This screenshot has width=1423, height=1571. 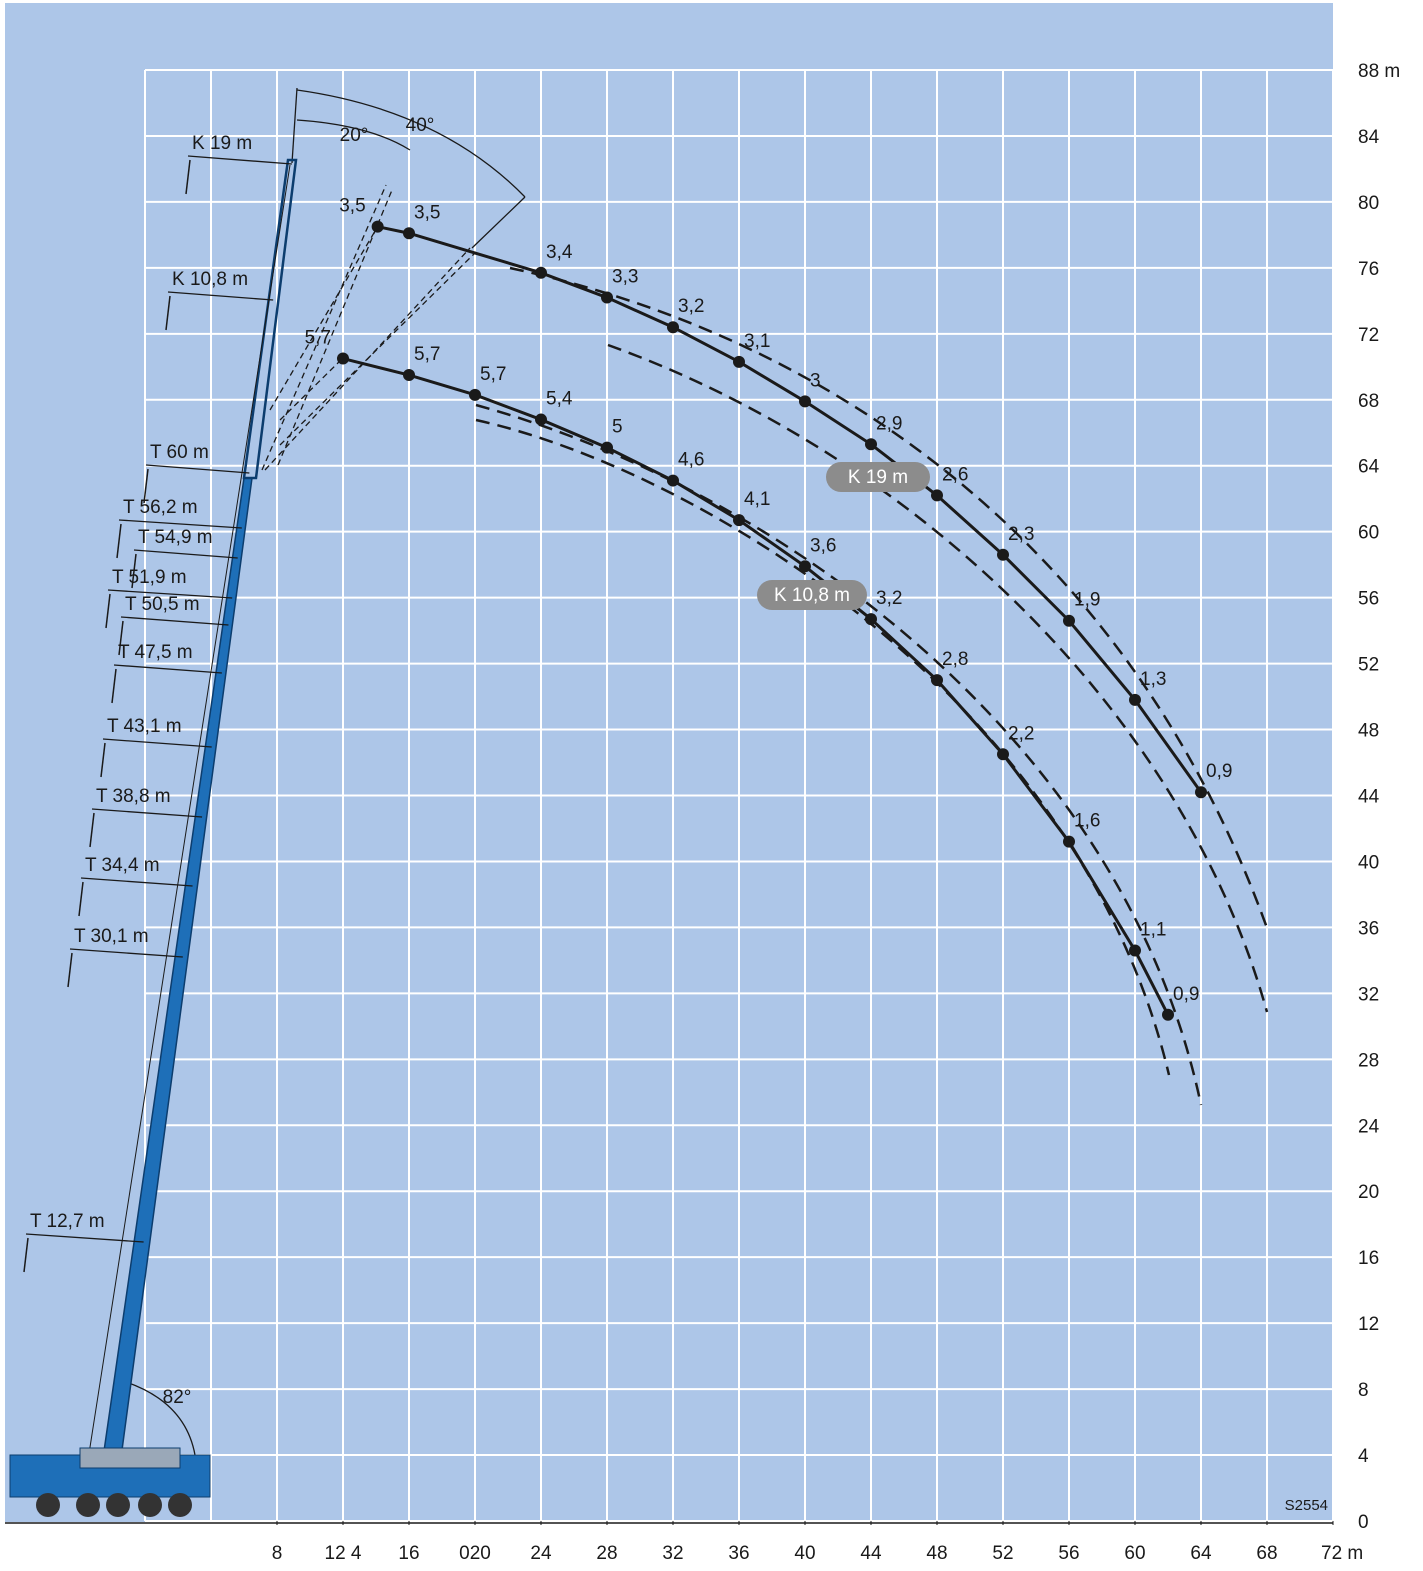 I want to click on x-tick-label: 64, so click(x=1201, y=1553).